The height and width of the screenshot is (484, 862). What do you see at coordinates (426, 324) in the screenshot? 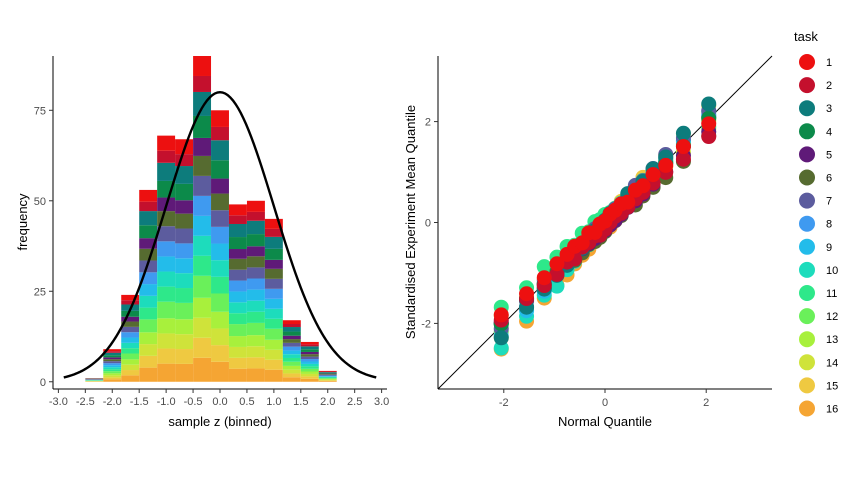
I see `qq-y-tick-label: -2` at bounding box center [426, 324].